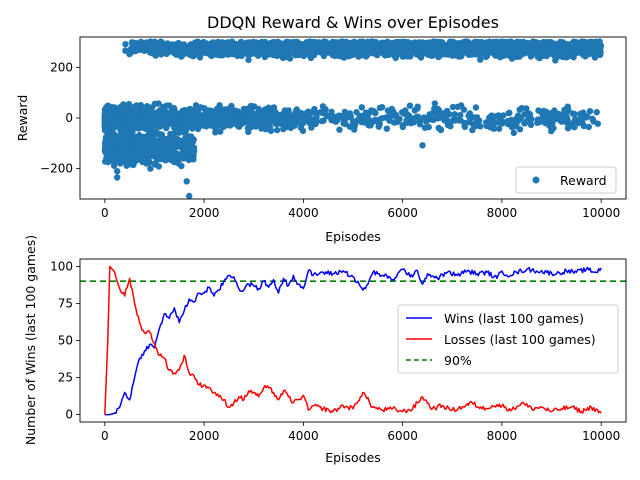 The height and width of the screenshot is (480, 640). Describe the element at coordinates (360, 432) in the screenshot. I see `wins-x-ticks: 0 2000 4000 6000 8000 10000` at that location.